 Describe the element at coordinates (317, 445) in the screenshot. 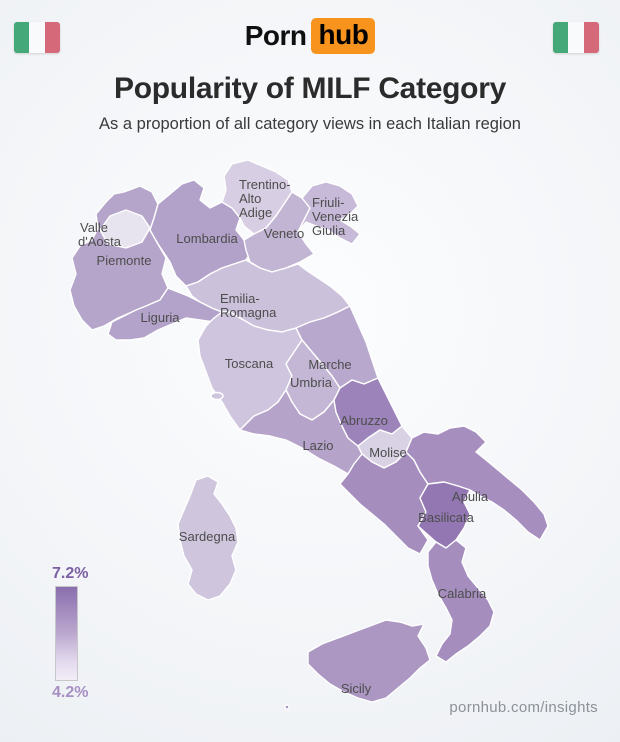

I see `region-label-lazio: Lazio` at that location.